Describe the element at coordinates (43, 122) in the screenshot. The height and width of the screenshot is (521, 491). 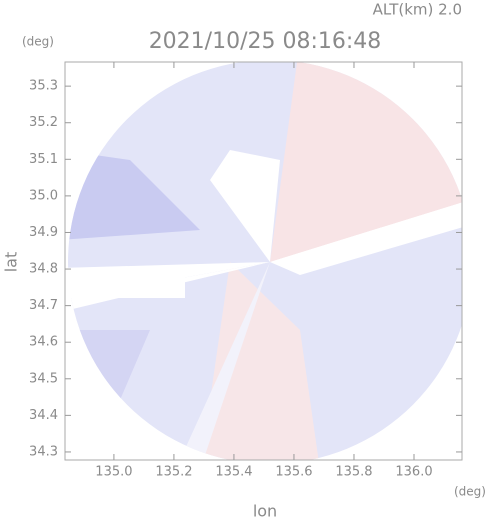
I see `y-tick-label: 35.2` at that location.